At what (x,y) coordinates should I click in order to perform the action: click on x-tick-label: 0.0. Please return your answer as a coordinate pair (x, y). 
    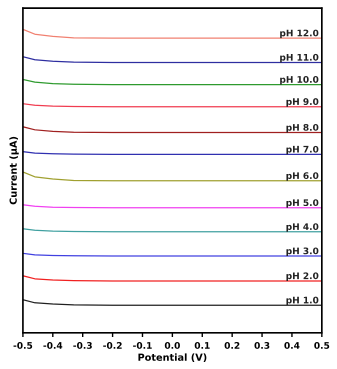
    Looking at the image, I should click on (172, 345).